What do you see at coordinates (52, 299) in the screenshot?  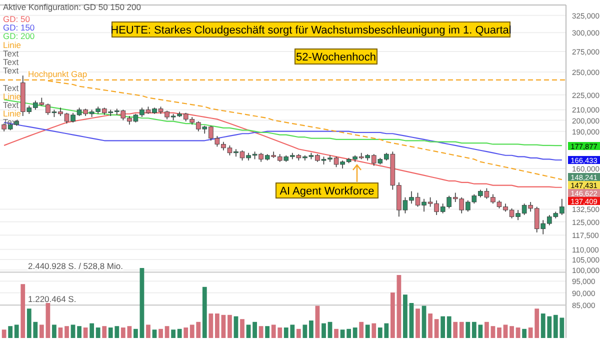 I see `ref-line-label: 1.220.464 S.` at bounding box center [52, 299].